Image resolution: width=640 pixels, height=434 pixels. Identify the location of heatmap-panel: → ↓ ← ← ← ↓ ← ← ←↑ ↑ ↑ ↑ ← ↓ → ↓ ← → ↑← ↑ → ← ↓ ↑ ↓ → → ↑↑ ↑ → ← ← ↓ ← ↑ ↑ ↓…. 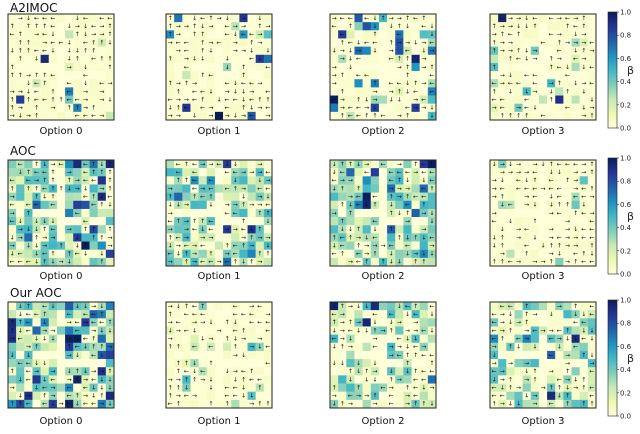
(61, 75).